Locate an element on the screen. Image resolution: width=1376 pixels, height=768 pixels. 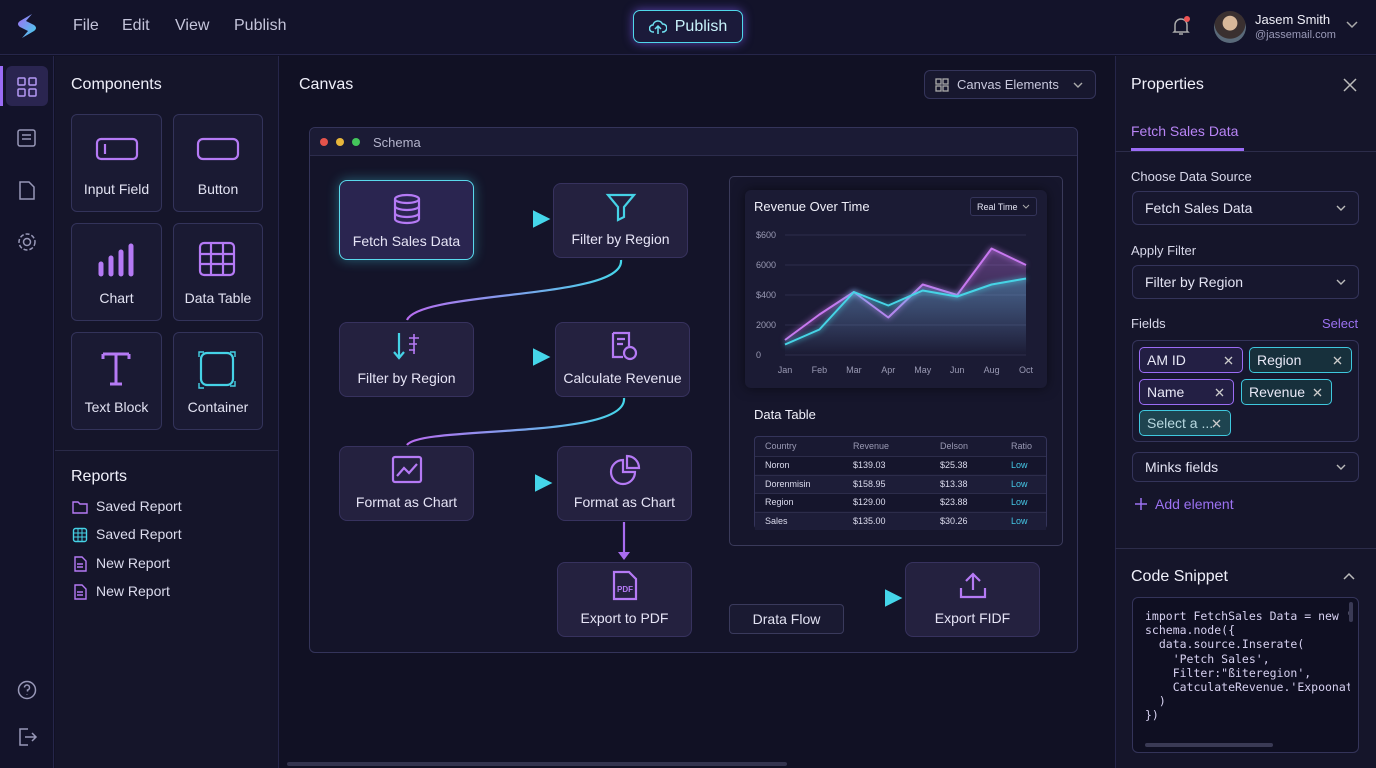
table-cell: $23.88 is located at coordinates (954, 502).